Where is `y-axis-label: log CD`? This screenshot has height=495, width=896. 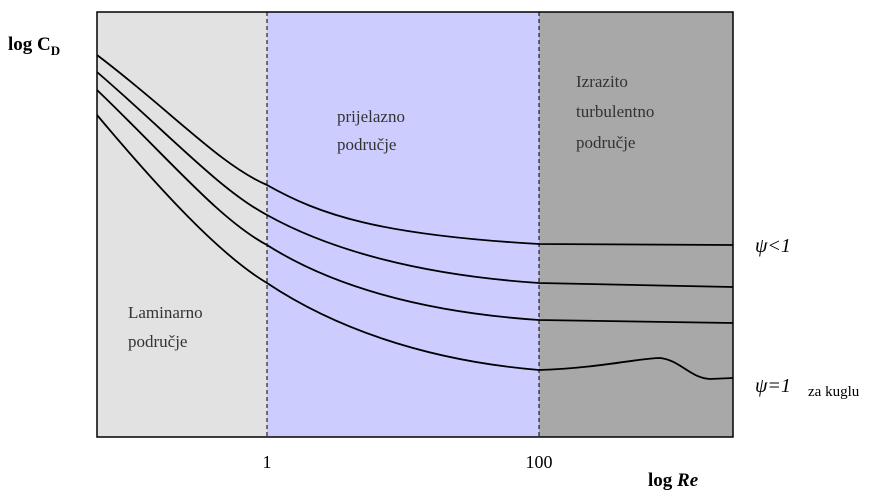
y-axis-label: log CD is located at coordinates (34, 46).